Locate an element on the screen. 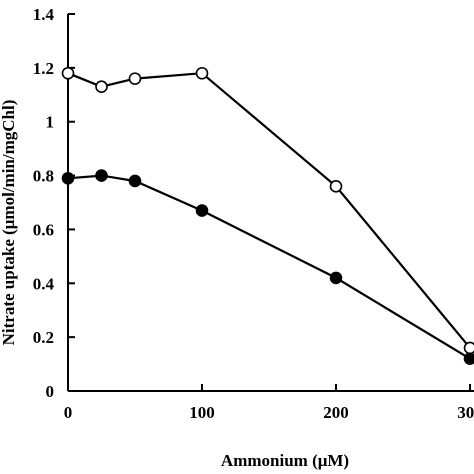 This screenshot has height=474, width=474. y-tick-label: 1.2 is located at coordinates (43, 68).